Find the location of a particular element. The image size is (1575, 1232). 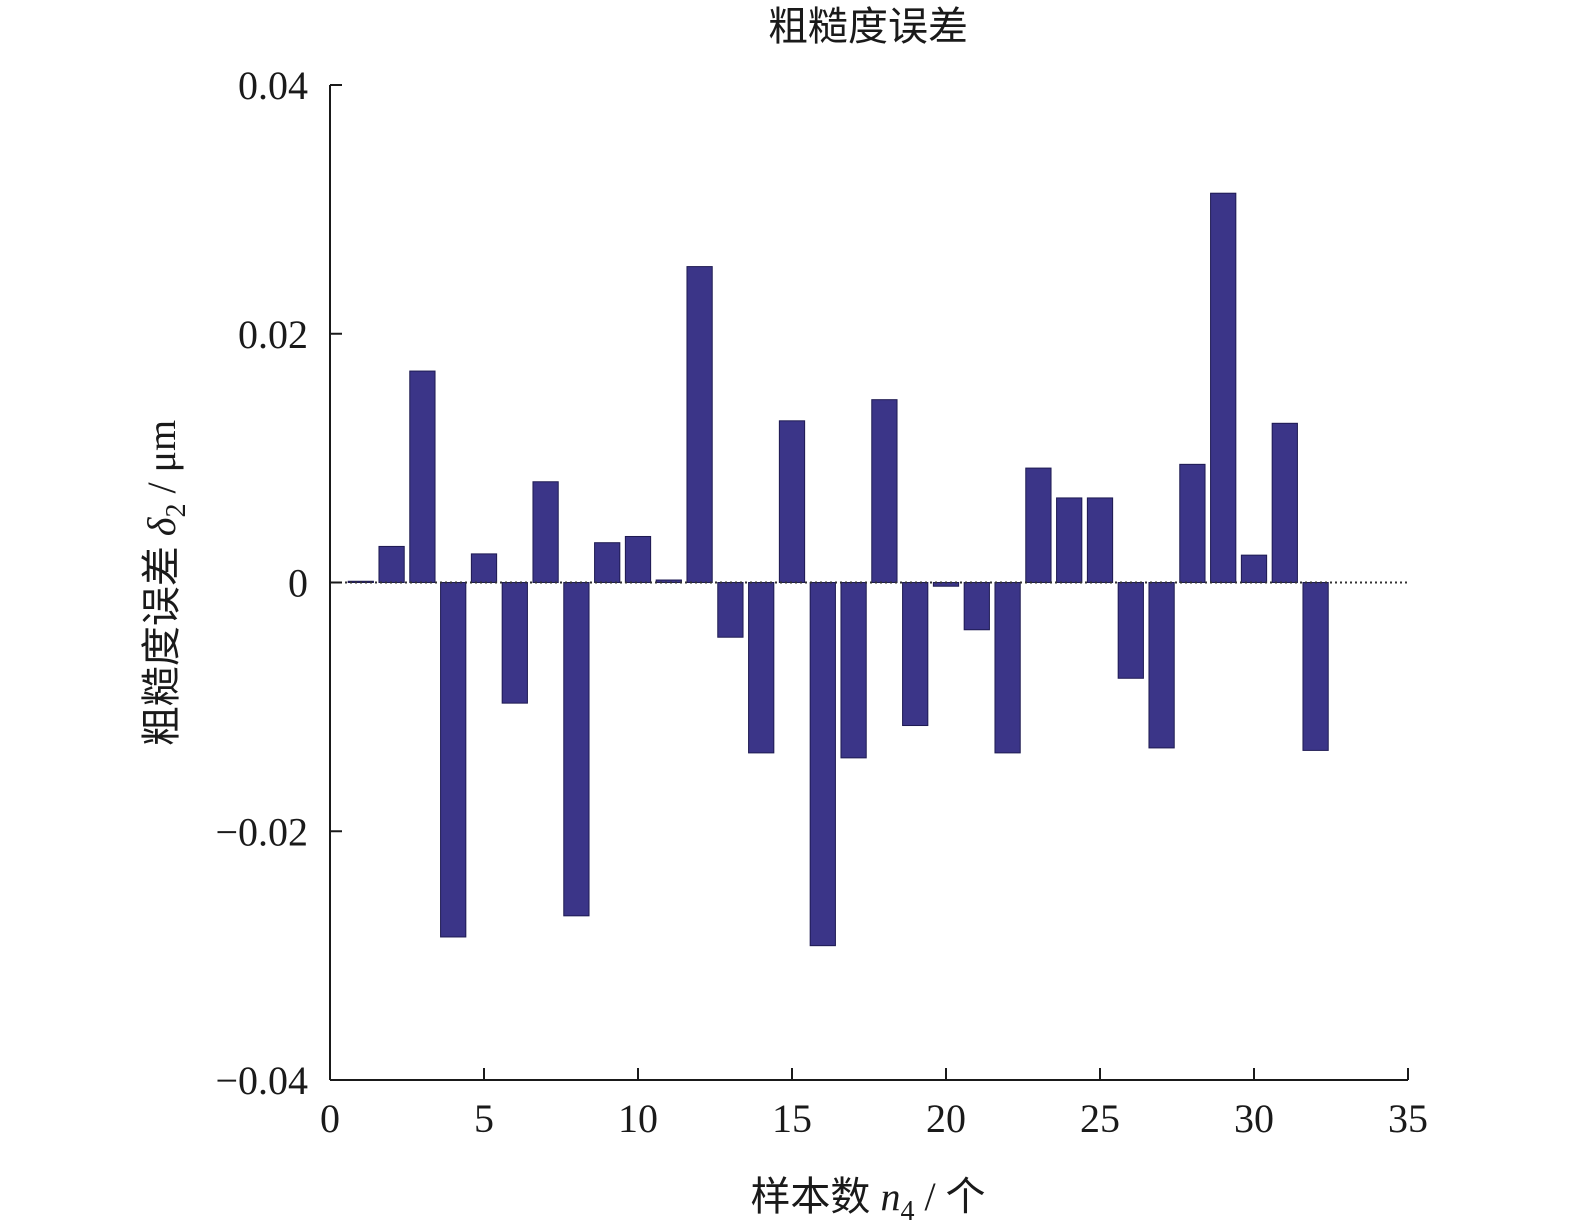

x-tick-label: 20 is located at coordinates (946, 1118).